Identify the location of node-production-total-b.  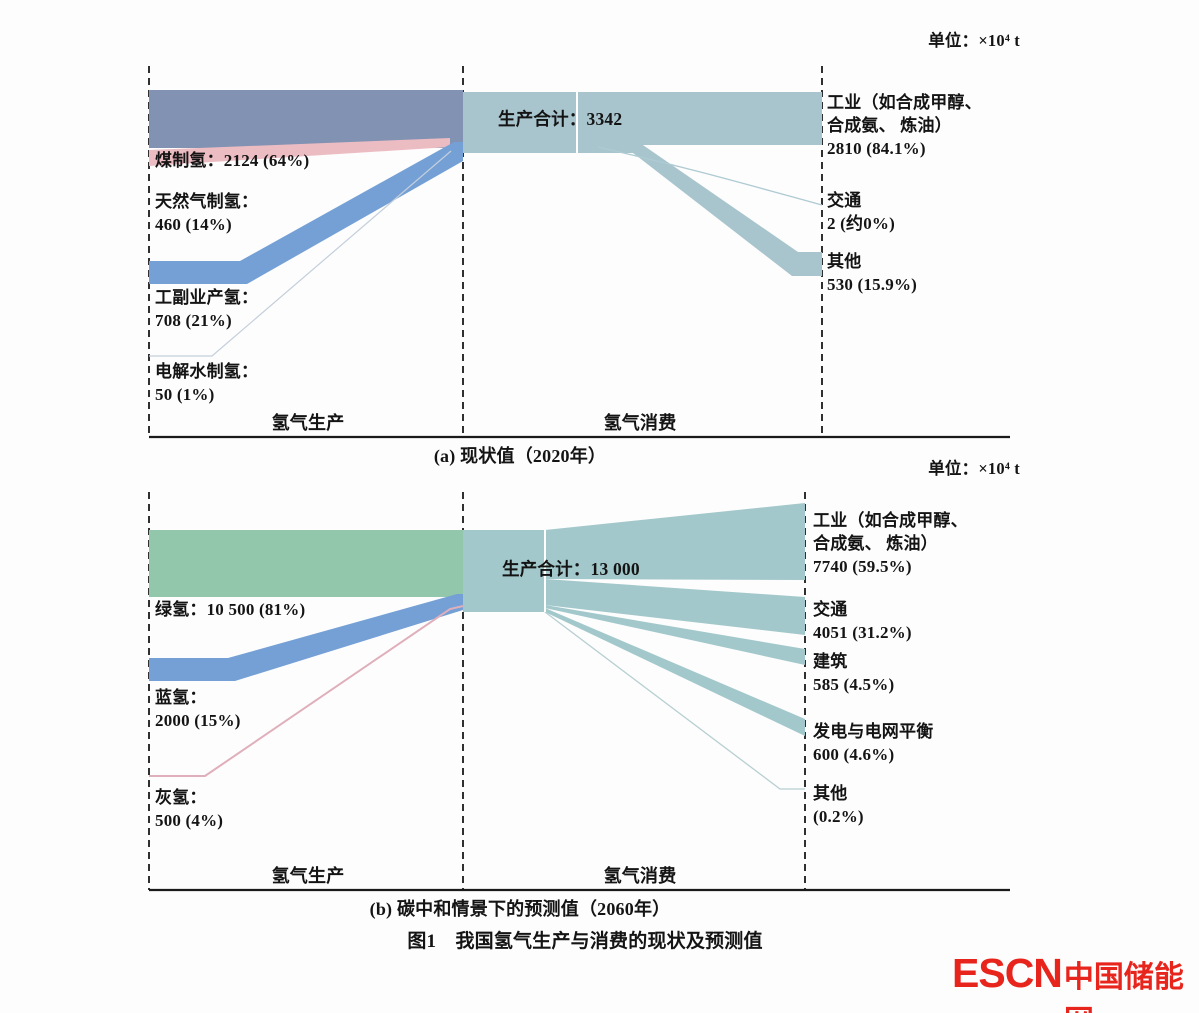
(504, 571).